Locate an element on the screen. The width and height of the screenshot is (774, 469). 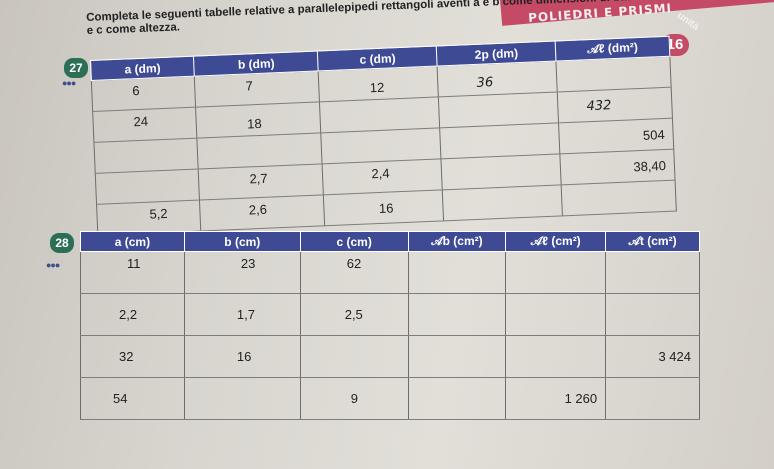
table-cell: 24 is located at coordinates (145, 125).